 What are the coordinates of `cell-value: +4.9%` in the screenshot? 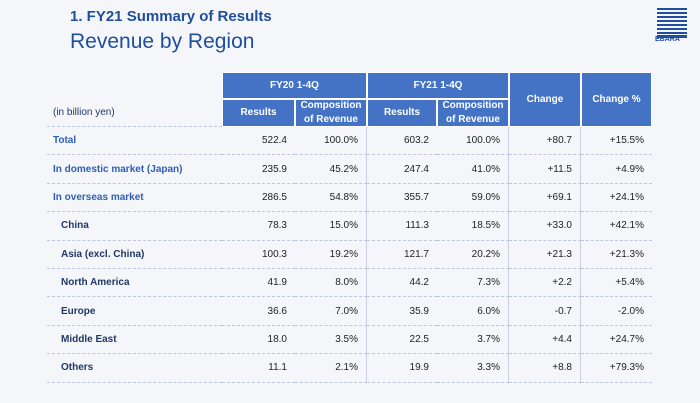 It's located at (616, 169).